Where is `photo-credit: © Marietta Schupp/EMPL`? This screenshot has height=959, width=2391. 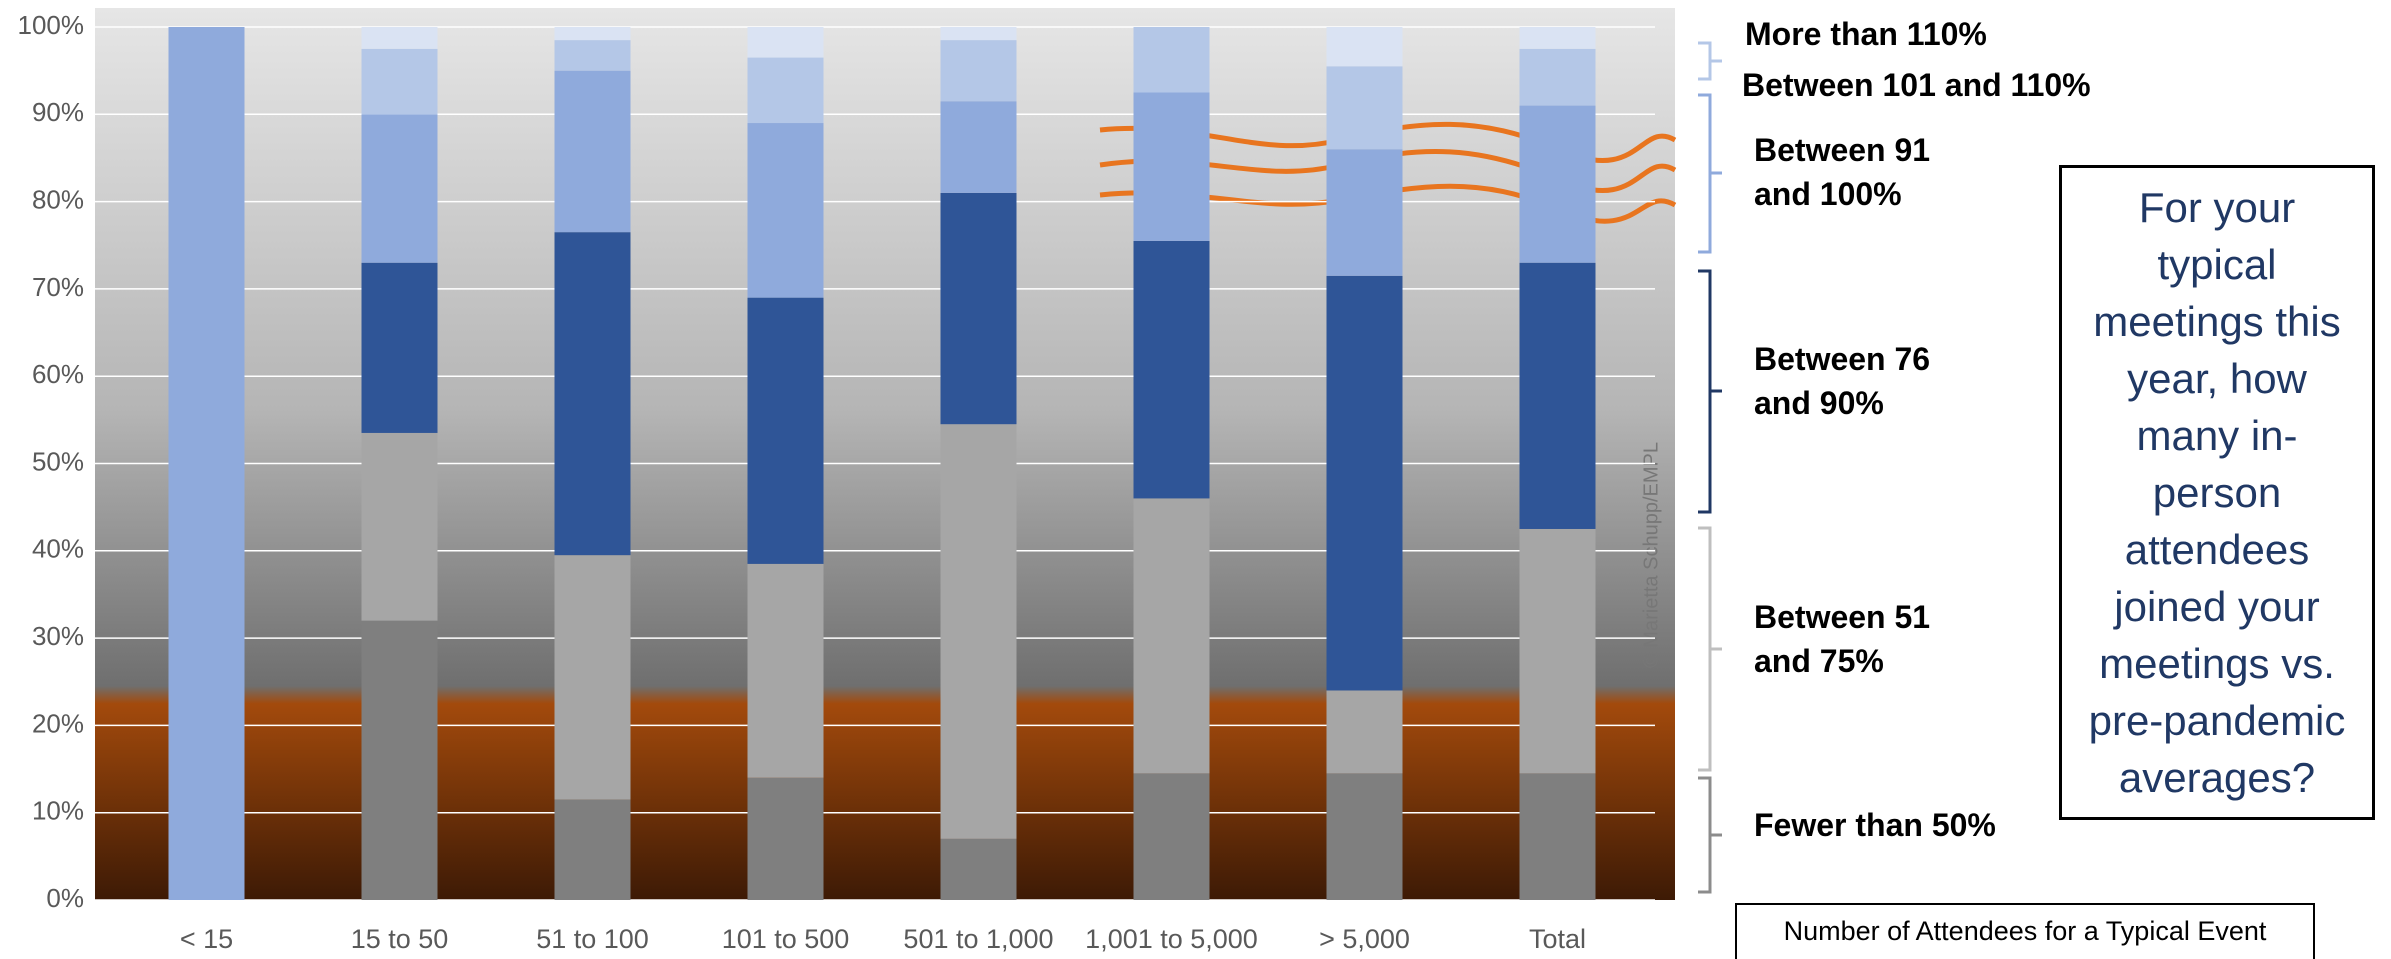 photo-credit: © Marietta Schupp/EMPL is located at coordinates (1651, 555).